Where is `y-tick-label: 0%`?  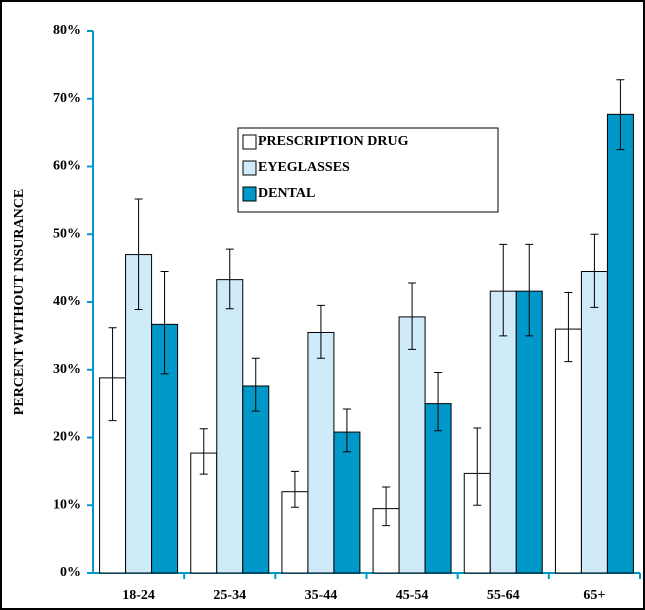
y-tick-label: 0% is located at coordinates (70, 572).